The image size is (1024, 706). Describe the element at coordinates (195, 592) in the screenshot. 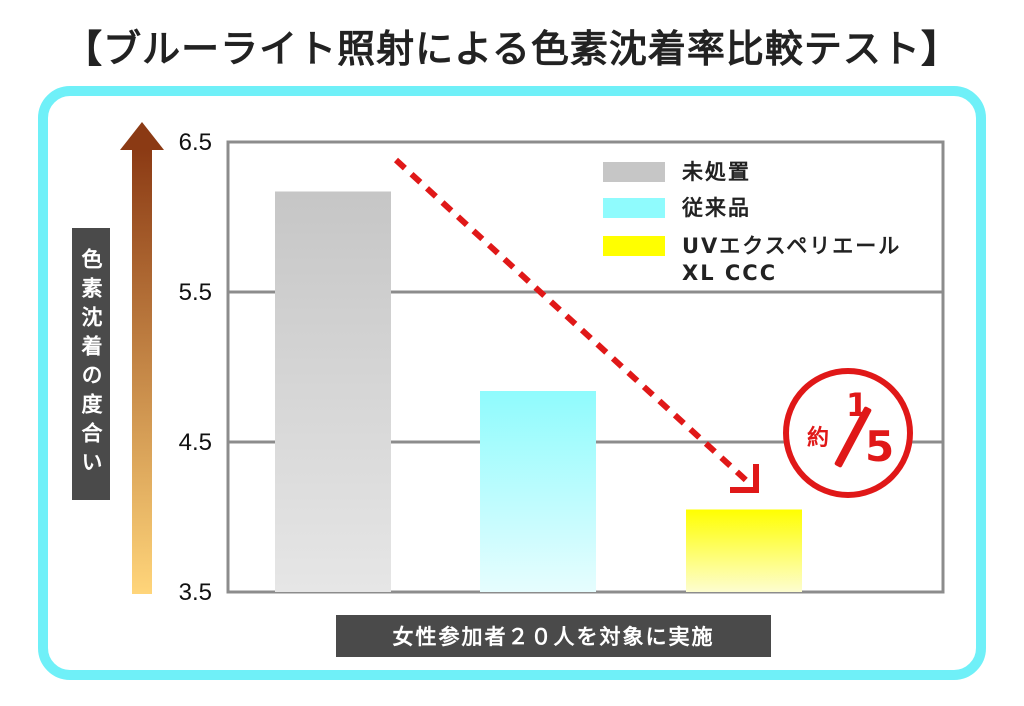

I see `y-tick-label: 3.5` at that location.